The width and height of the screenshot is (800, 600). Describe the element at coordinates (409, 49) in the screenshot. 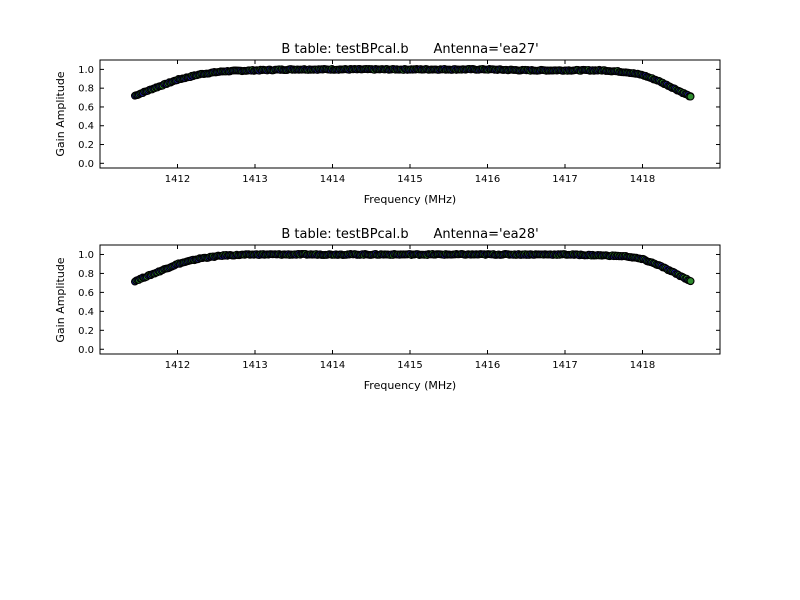

I see `chart-title: B table: testBPcal.b Antenna='ea27'` at that location.